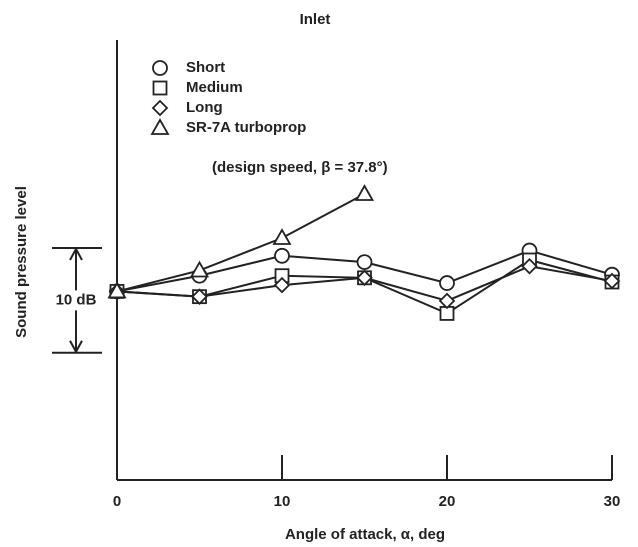 The height and width of the screenshot is (547, 638). What do you see at coordinates (300, 167) in the screenshot?
I see `legend-note: (design speed, β = 37.8°)` at bounding box center [300, 167].